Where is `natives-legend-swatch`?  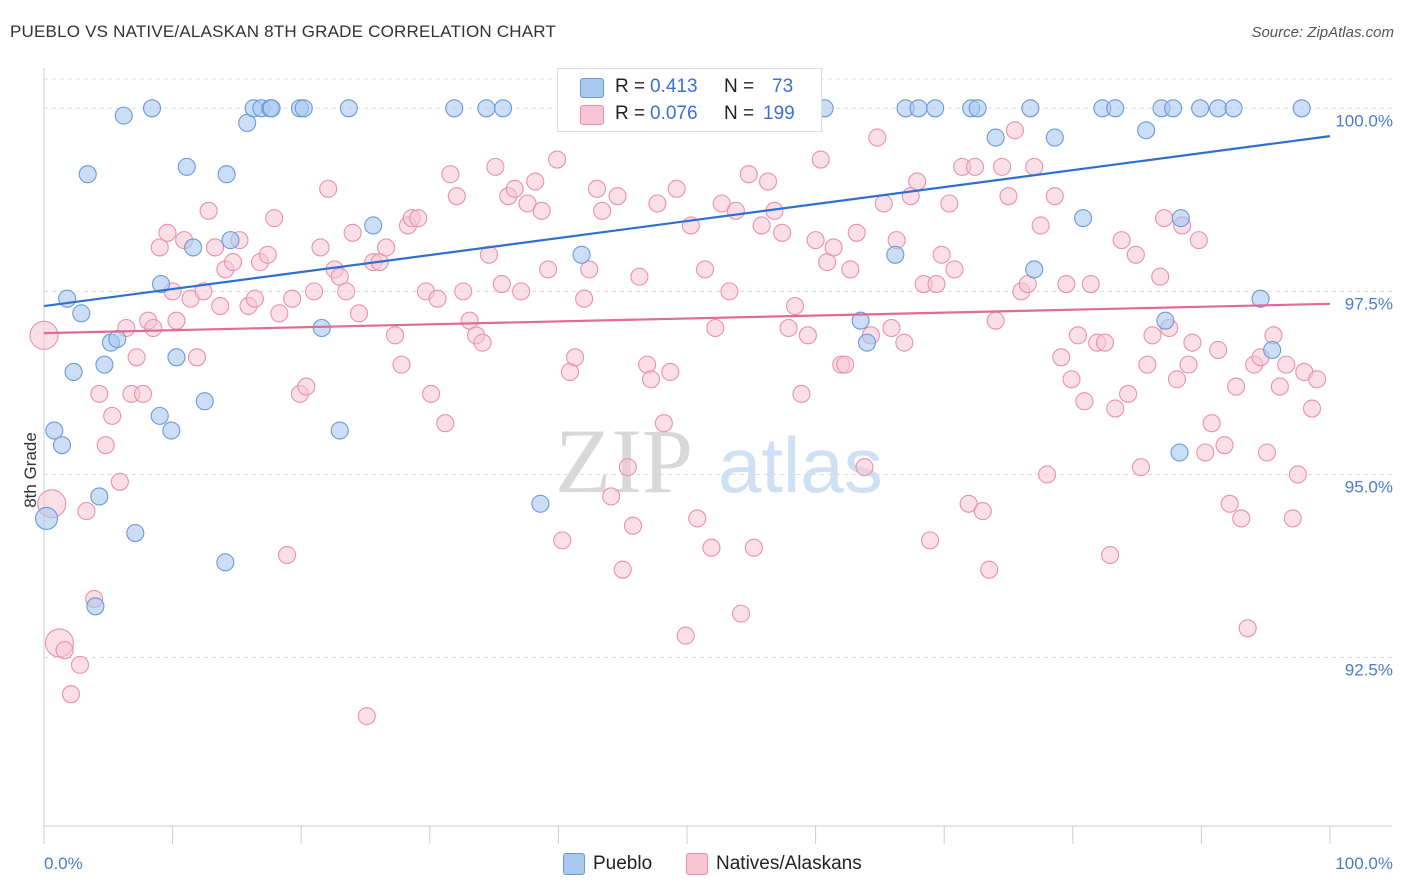
natives-legend-swatch is located at coordinates (697, 864).